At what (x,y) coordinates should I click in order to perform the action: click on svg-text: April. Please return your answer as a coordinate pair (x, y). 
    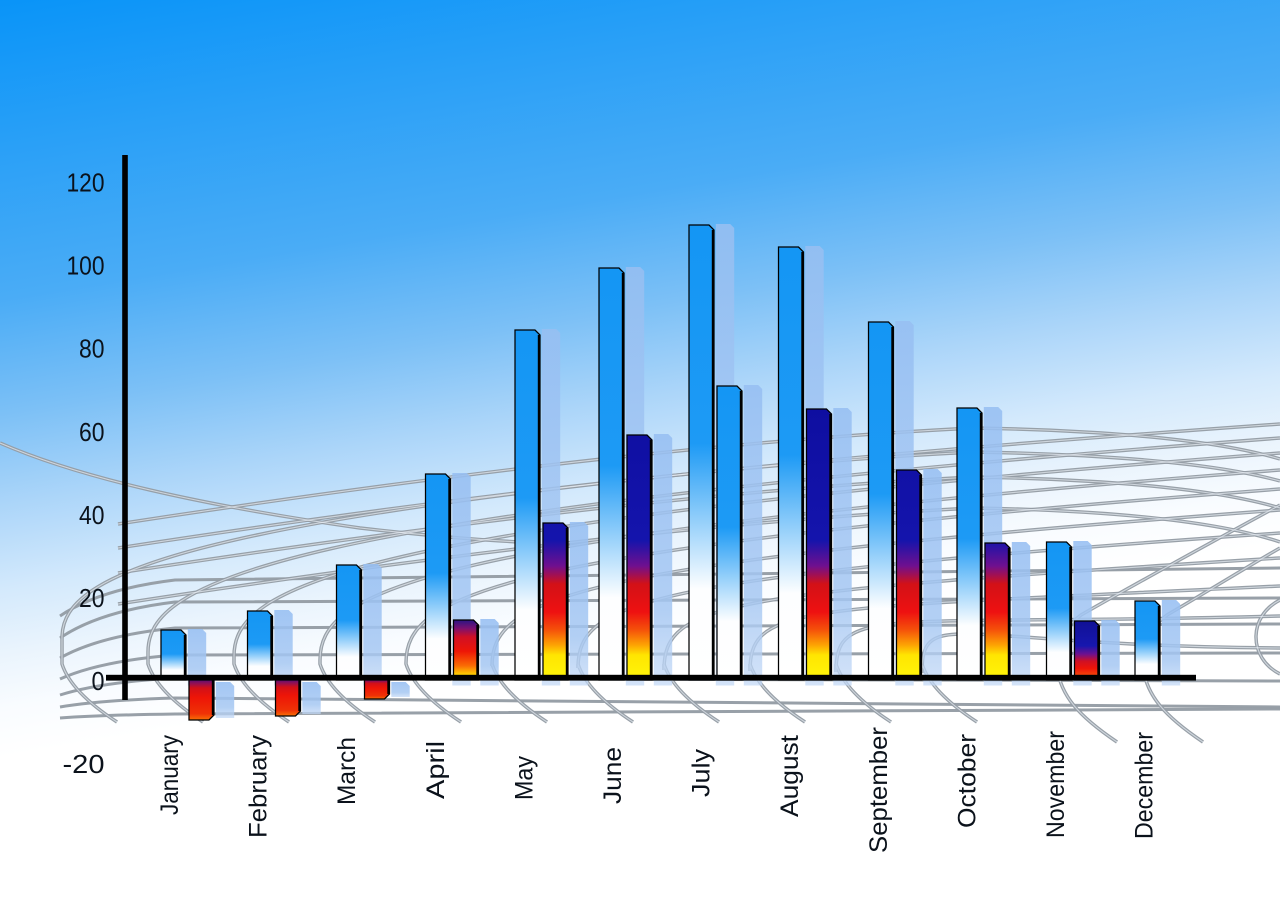
    Looking at the image, I should click on (436, 770).